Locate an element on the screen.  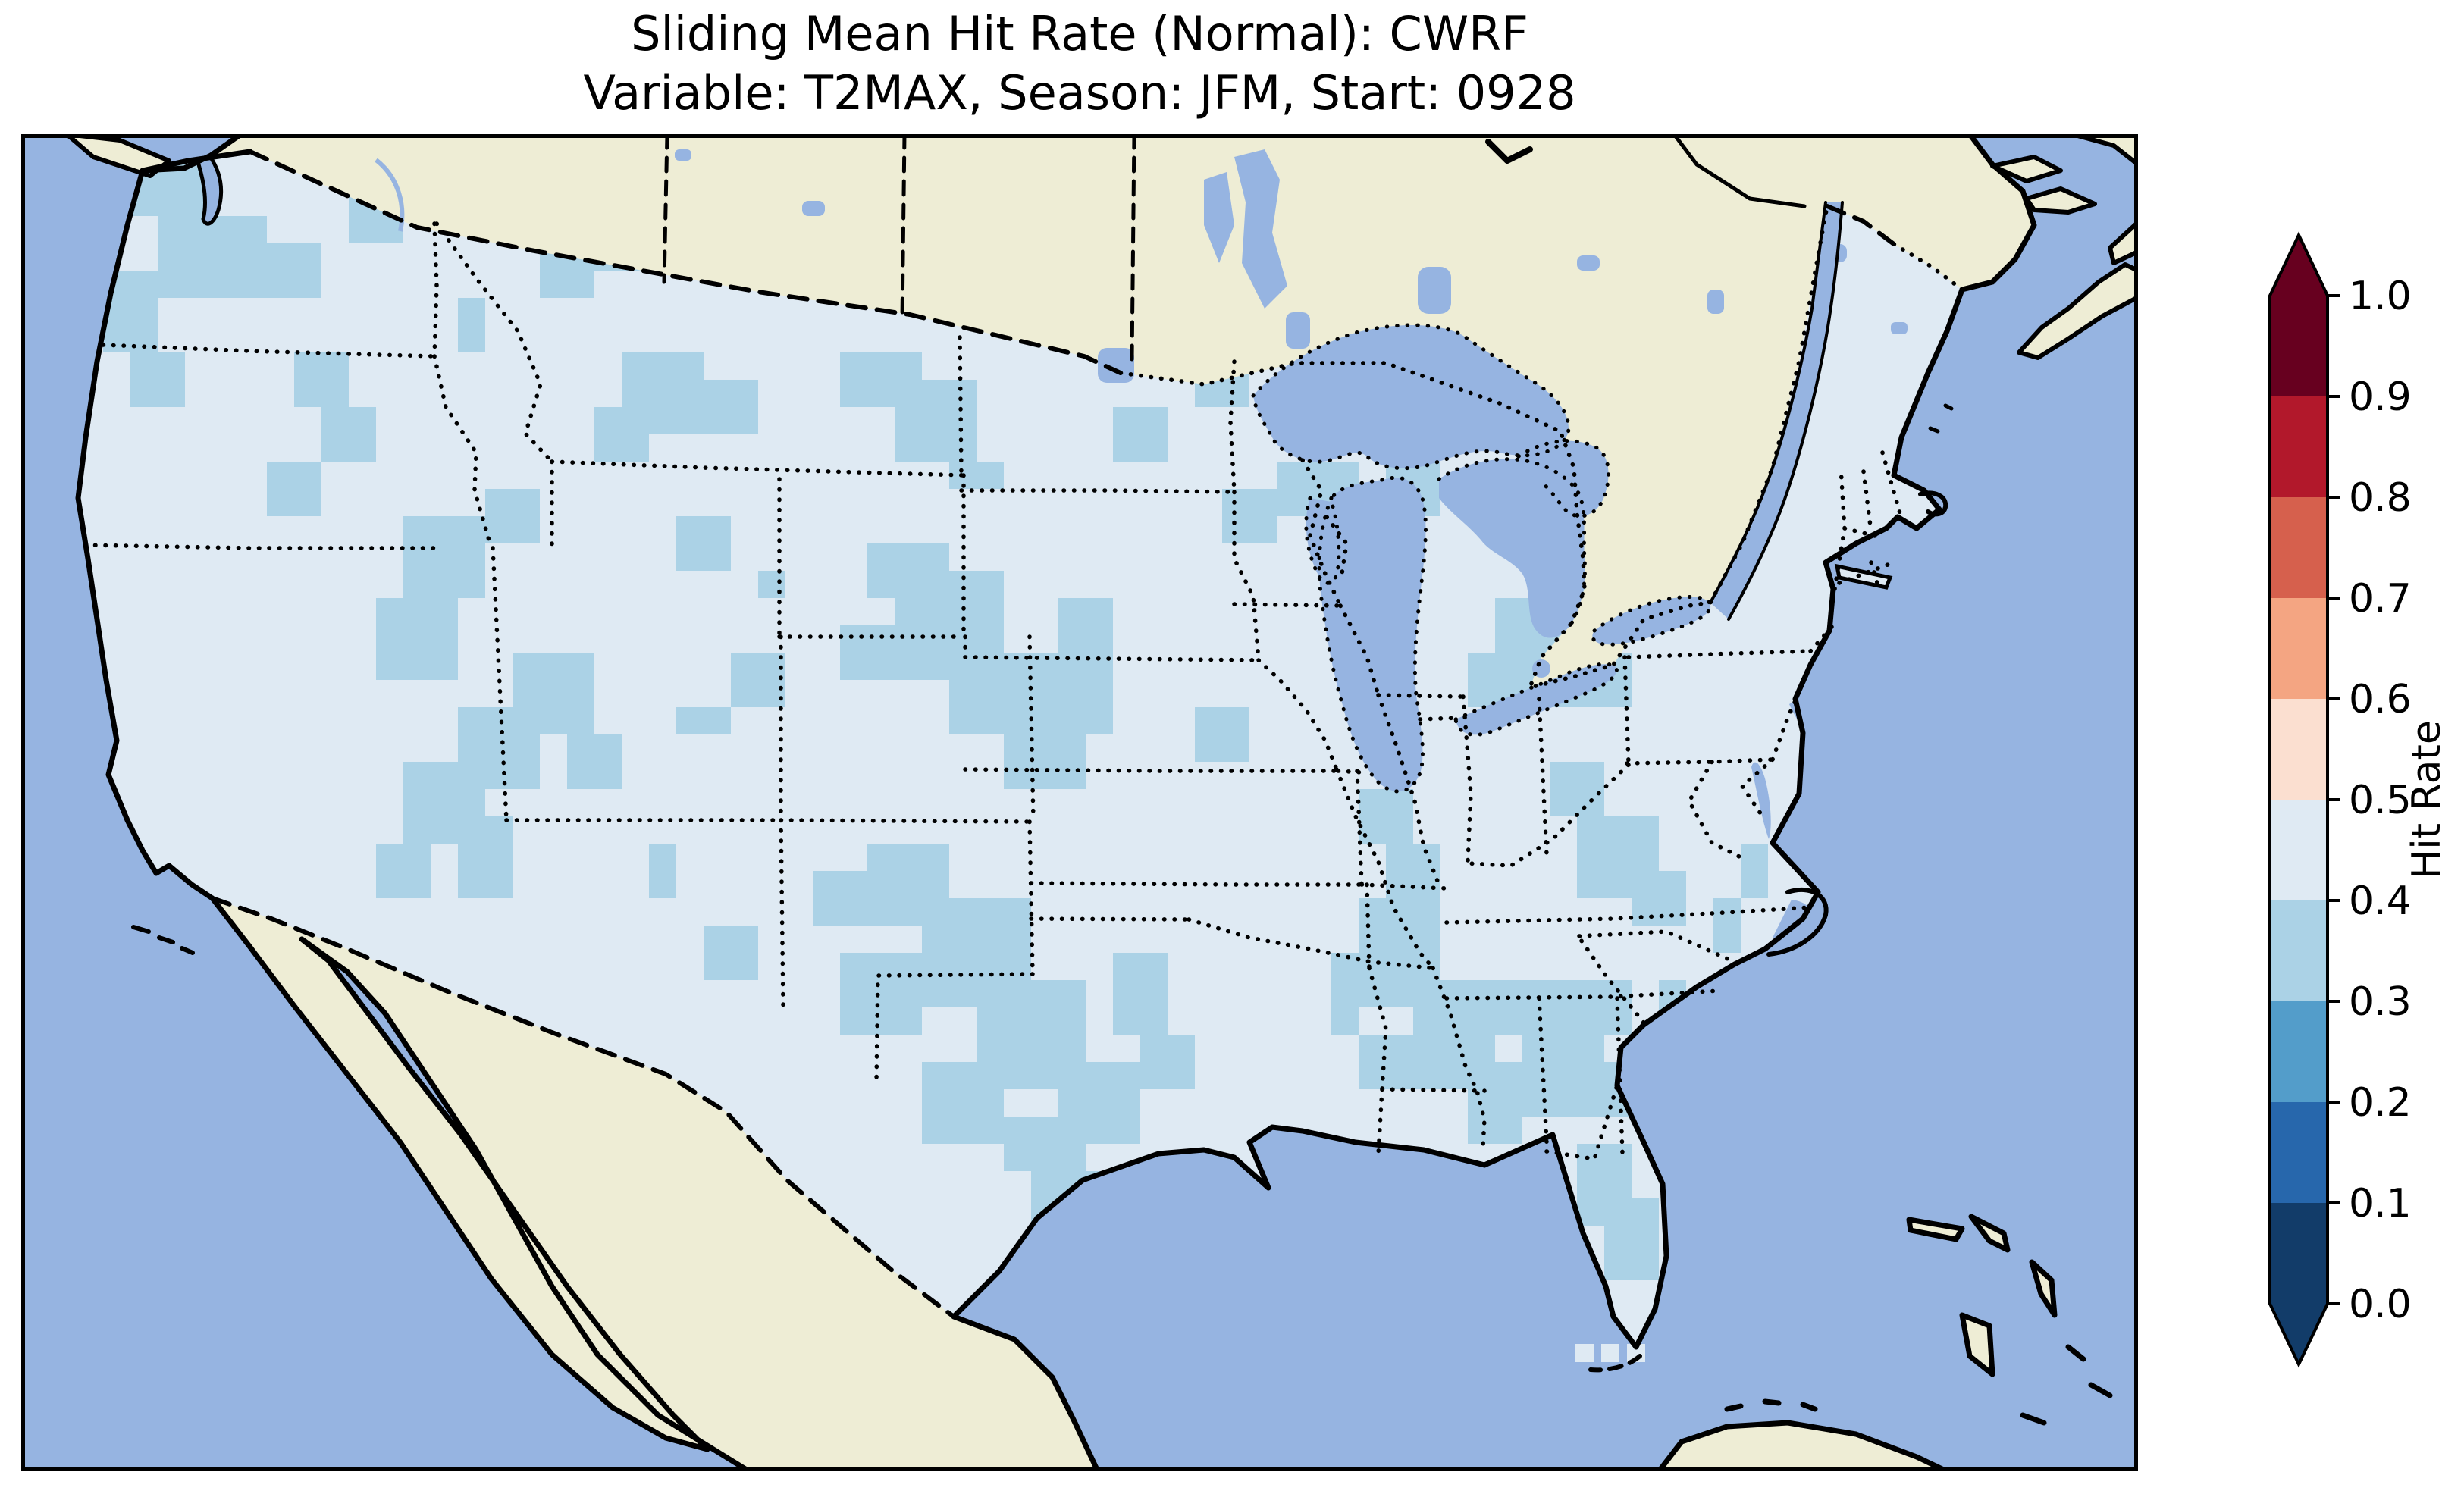
nova-scotia is located at coordinates (2079, 311).